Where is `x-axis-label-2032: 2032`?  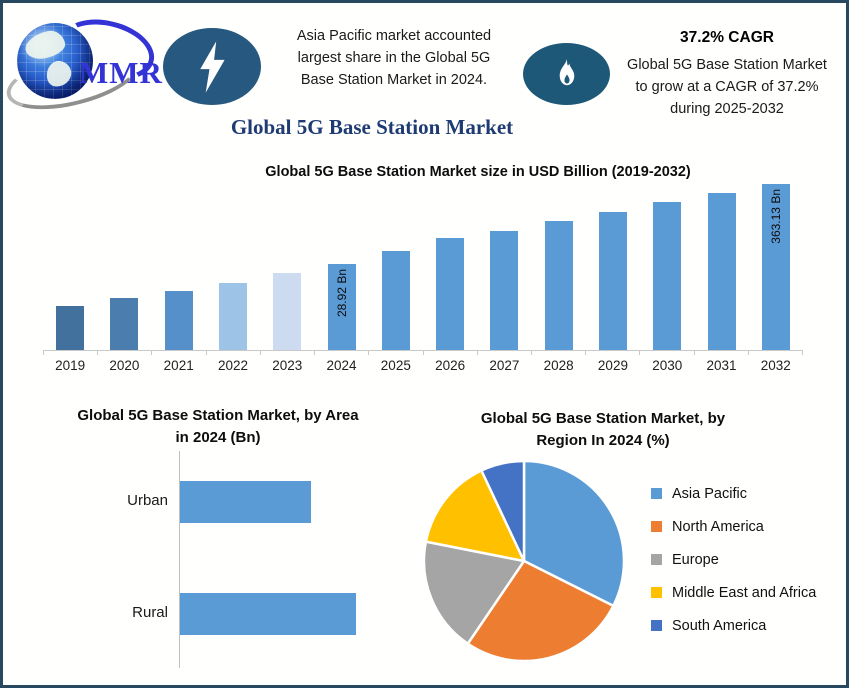
x-axis-label-2032: 2032 is located at coordinates (775, 365).